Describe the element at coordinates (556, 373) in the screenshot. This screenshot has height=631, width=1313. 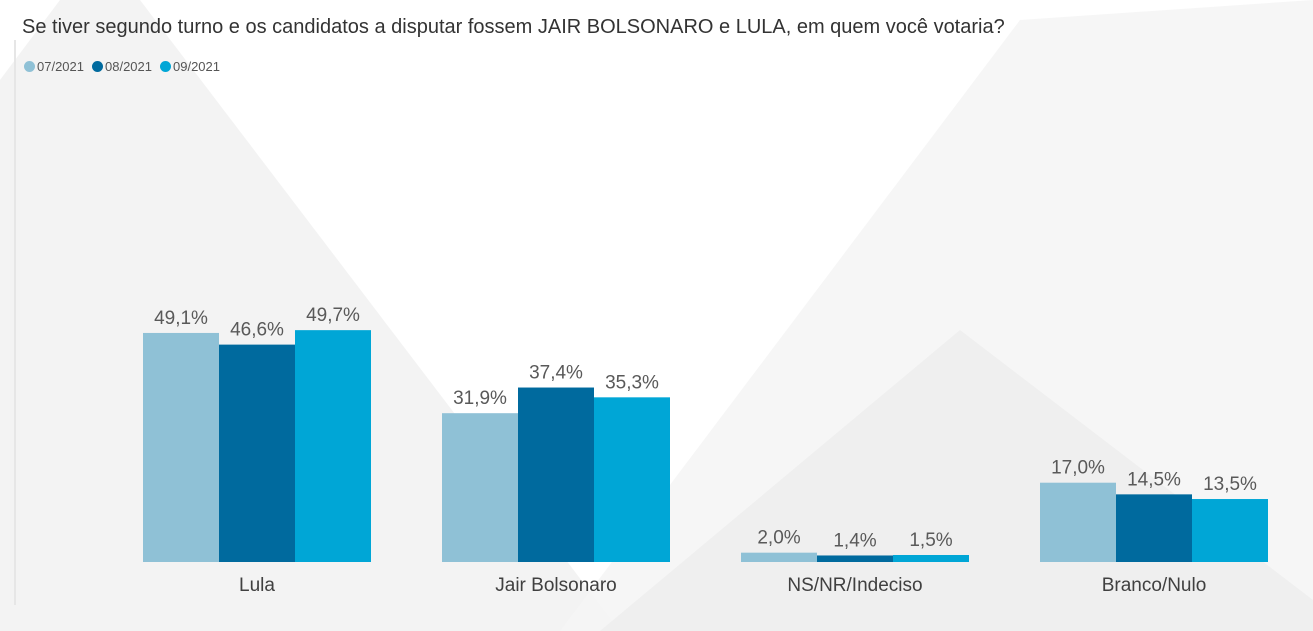
I see `data-label: 37,4%` at that location.